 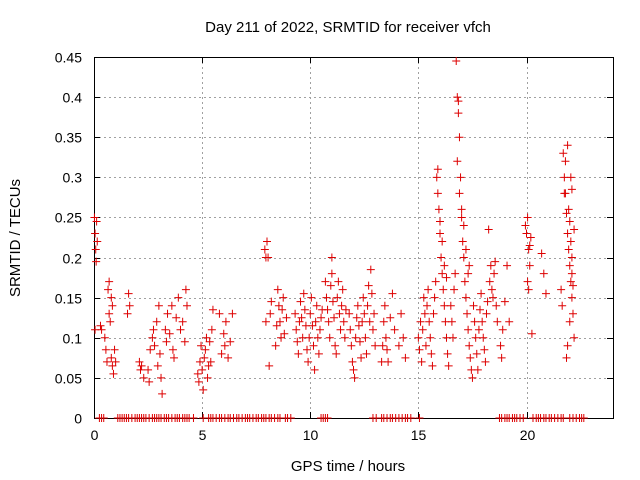 What do you see at coordinates (348, 466) in the screenshot?
I see `x-axis-label: GPS time / hours` at bounding box center [348, 466].